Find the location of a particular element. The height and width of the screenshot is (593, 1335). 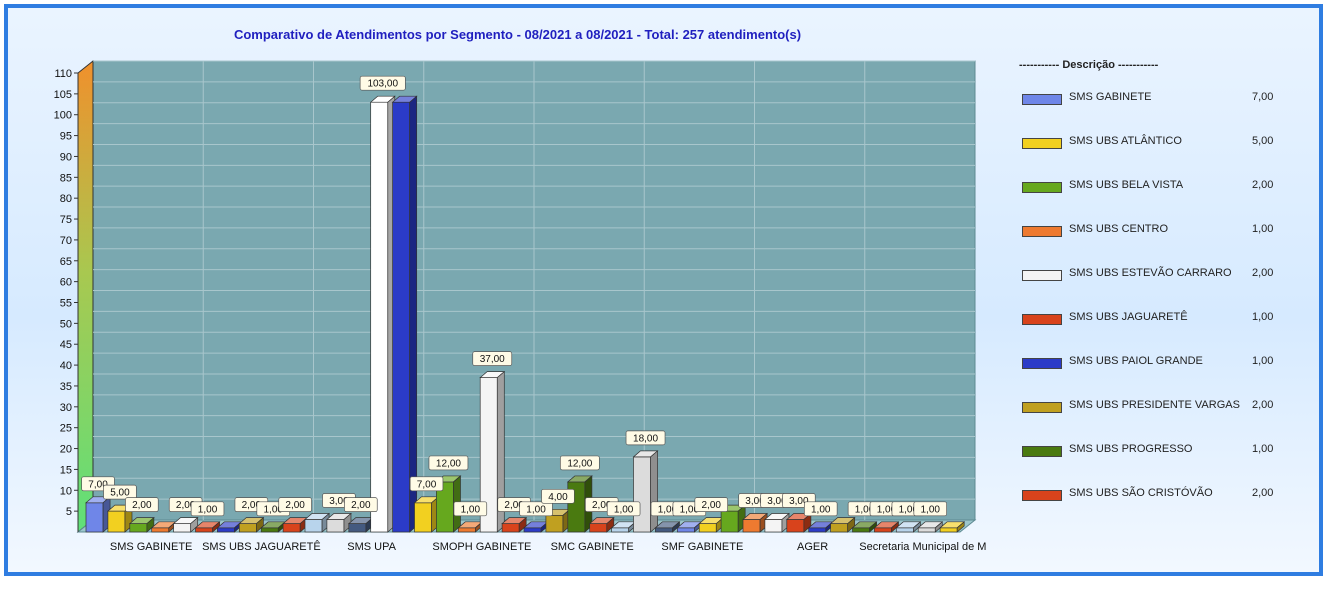

x-tick-label: SMS GABINETE is located at coordinates (151, 547).